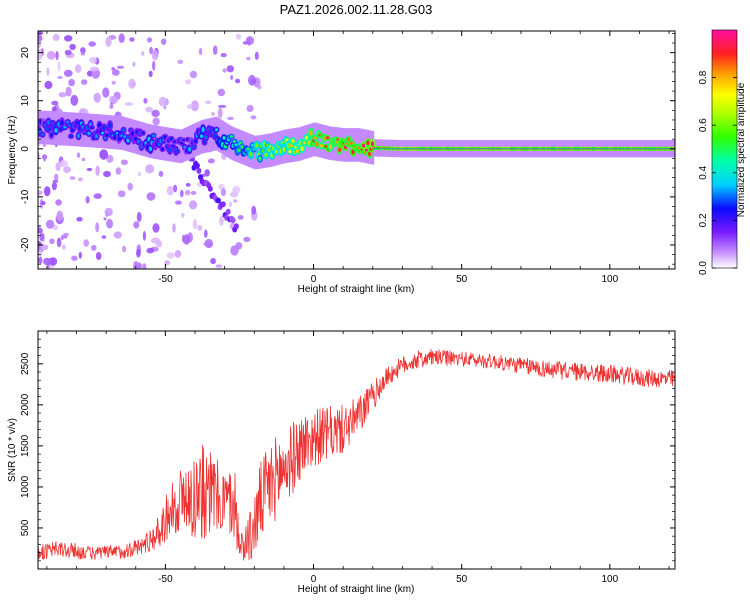 This screenshot has height=600, width=750. Describe the element at coordinates (703, 220) in the screenshot. I see `colorbar-tick-label: 0.2` at that location.